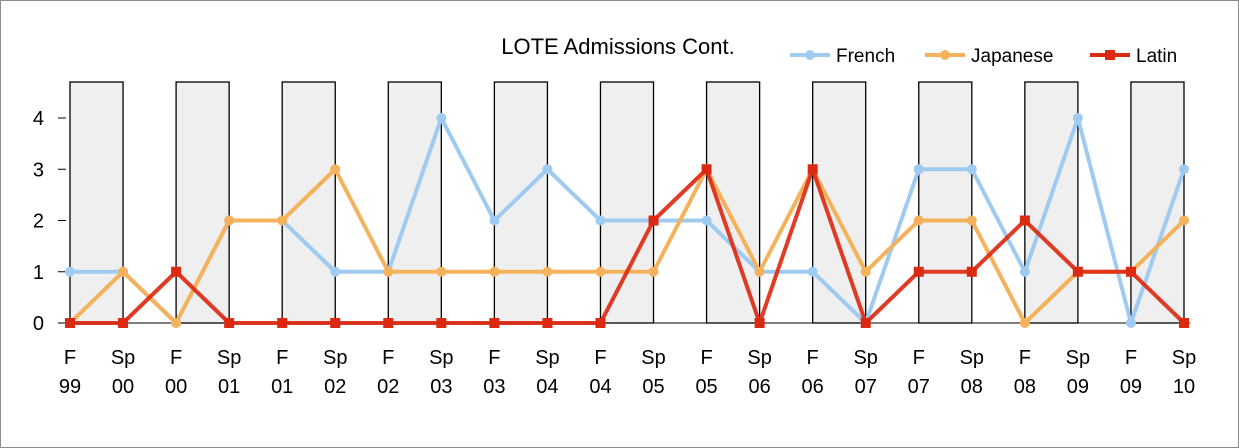  Describe the element at coordinates (441, 372) in the screenshot. I see `x-tick-label: Sp 03` at that location.